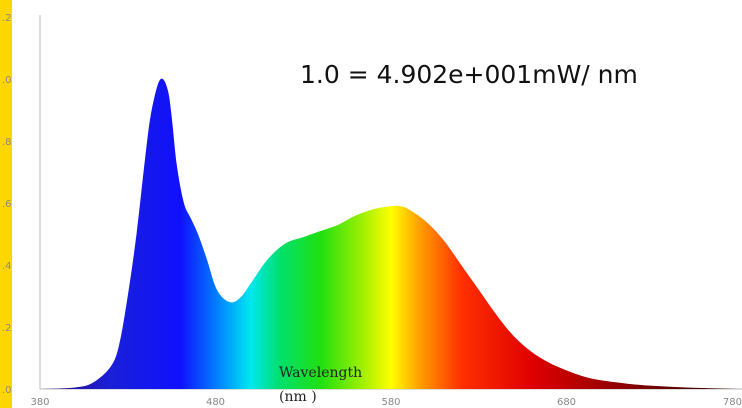  I want to click on x-tick-labels: 380 480 580 680 780, so click(386, 402).